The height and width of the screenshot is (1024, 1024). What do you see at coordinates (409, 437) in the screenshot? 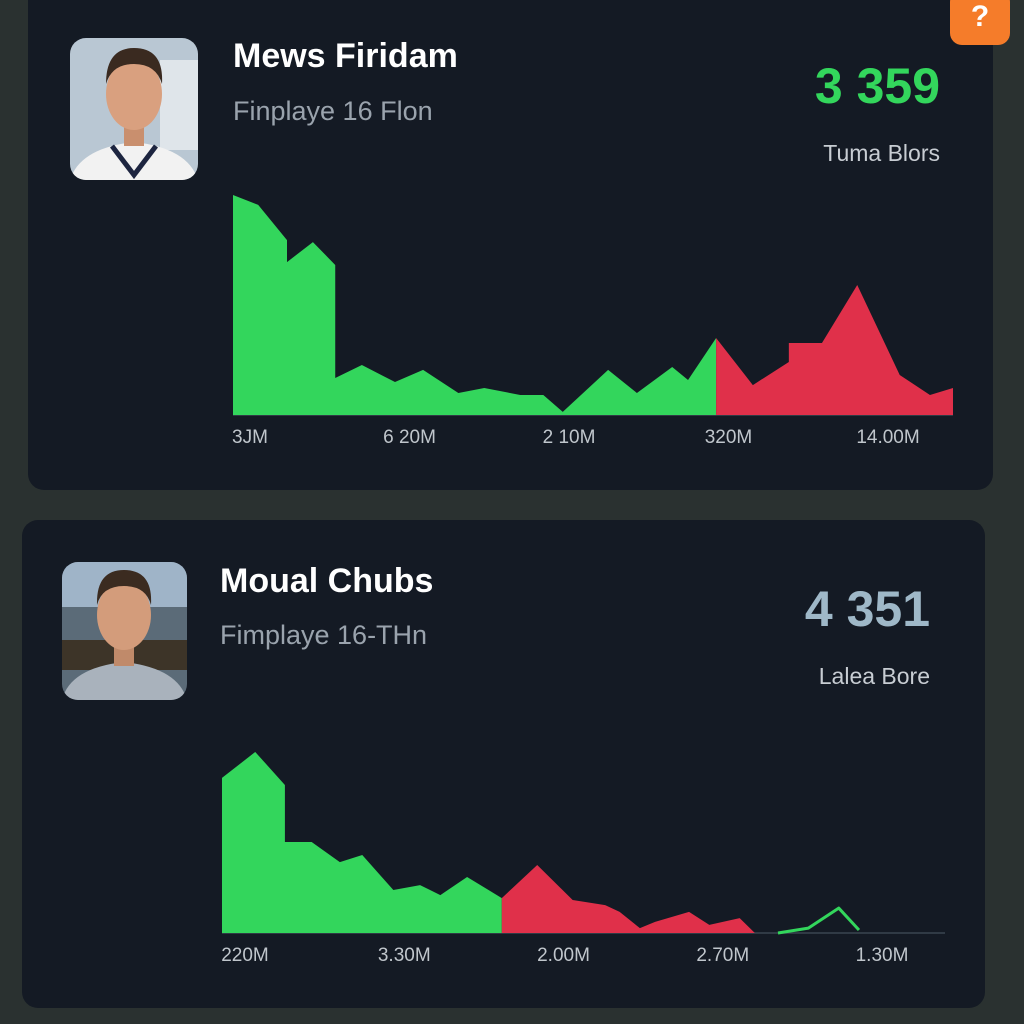
I see `x-label: 6 20M` at bounding box center [409, 437].